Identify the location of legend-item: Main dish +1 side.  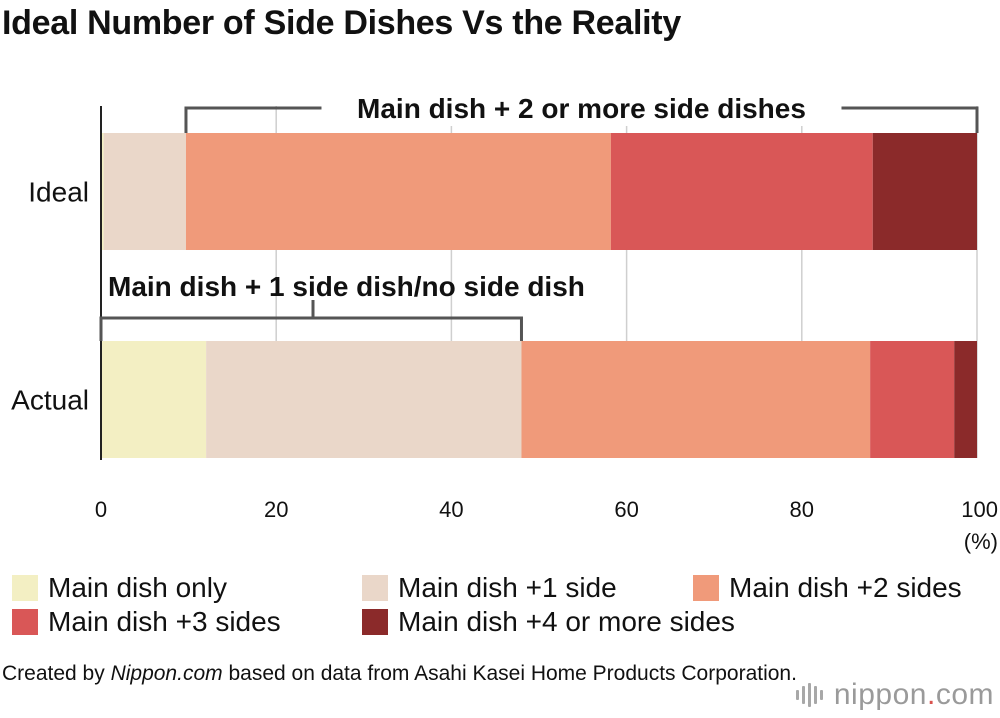
(489, 588).